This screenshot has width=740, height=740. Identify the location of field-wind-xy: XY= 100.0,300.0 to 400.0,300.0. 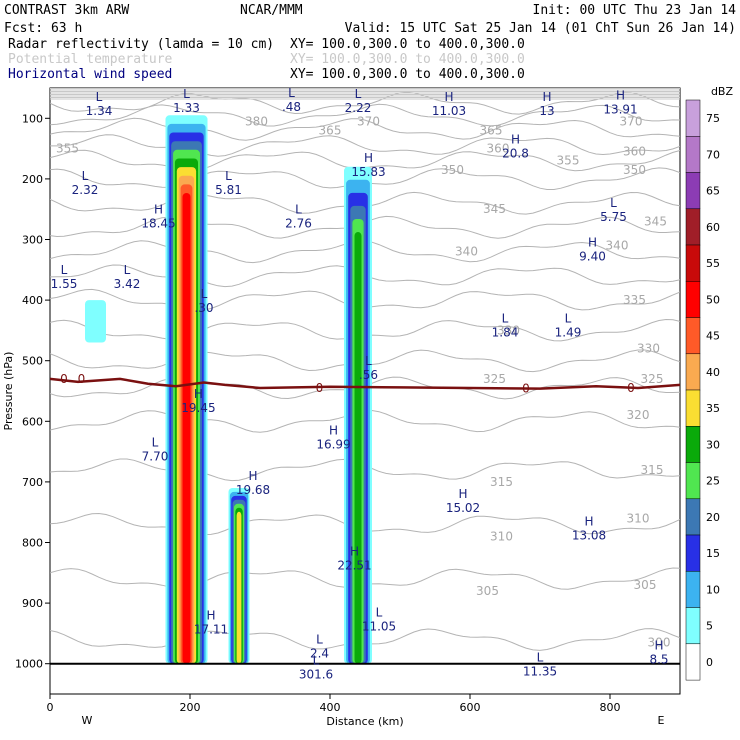
(407, 74).